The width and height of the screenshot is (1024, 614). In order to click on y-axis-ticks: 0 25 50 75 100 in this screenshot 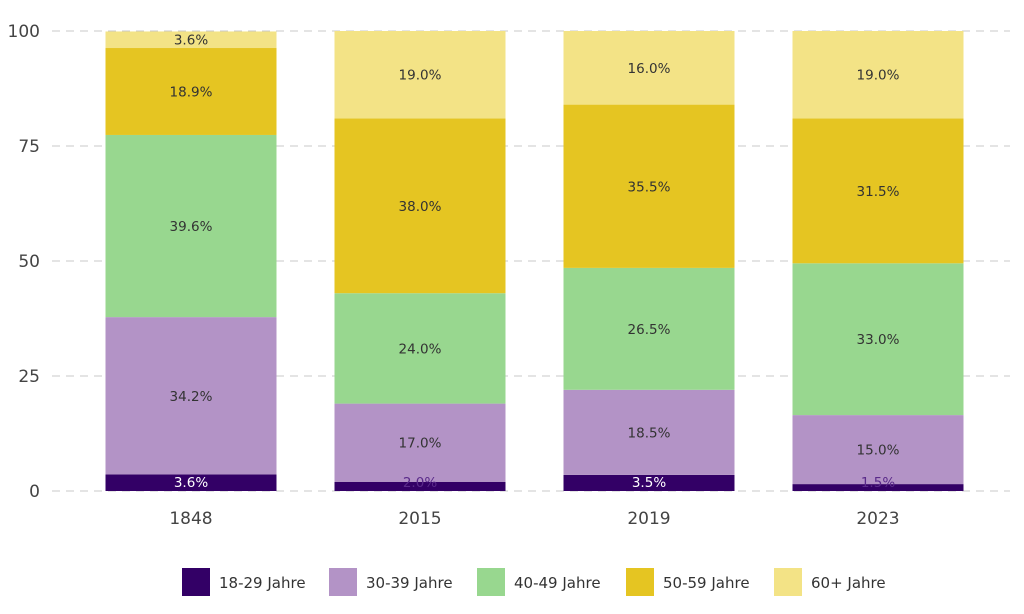, I will do `click(24, 262)`.